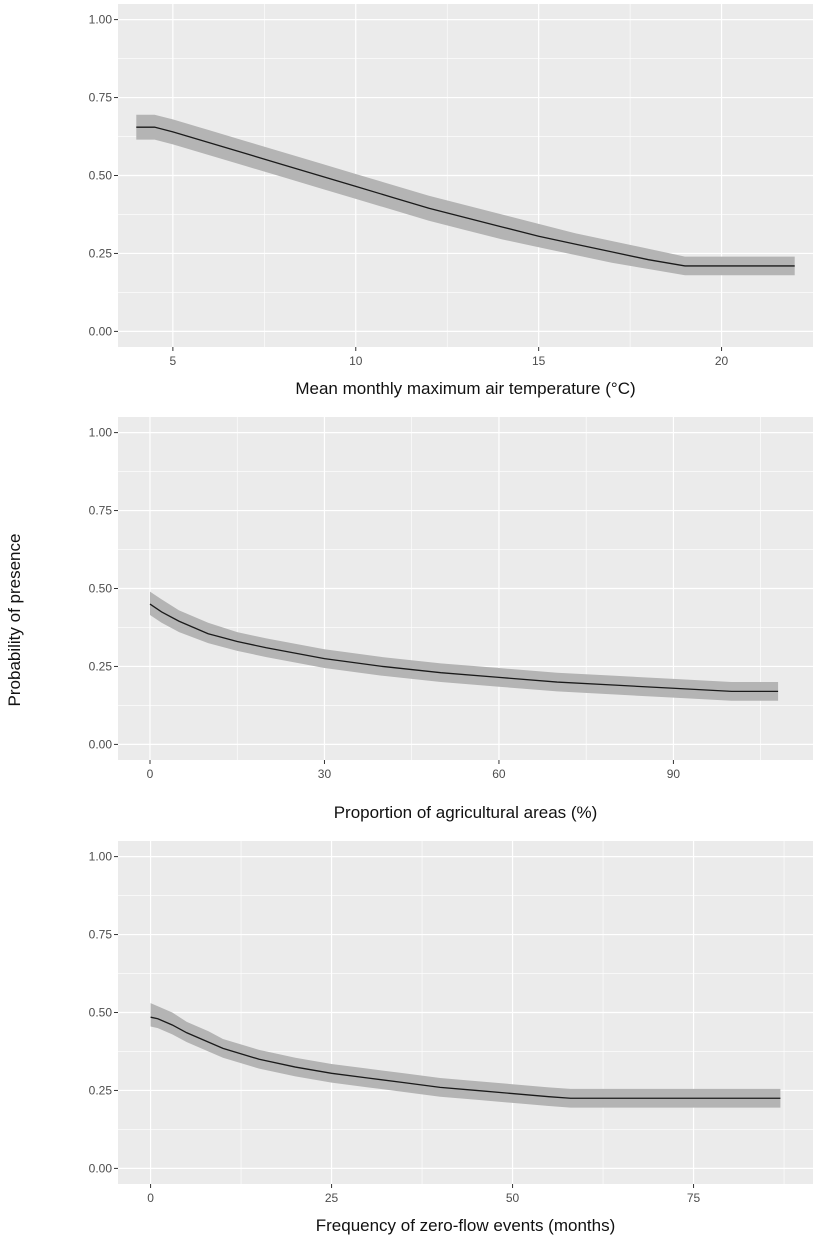 This screenshot has width=814, height=1247. Describe the element at coordinates (356, 361) in the screenshot. I see `x-tick-label: 10` at that location.